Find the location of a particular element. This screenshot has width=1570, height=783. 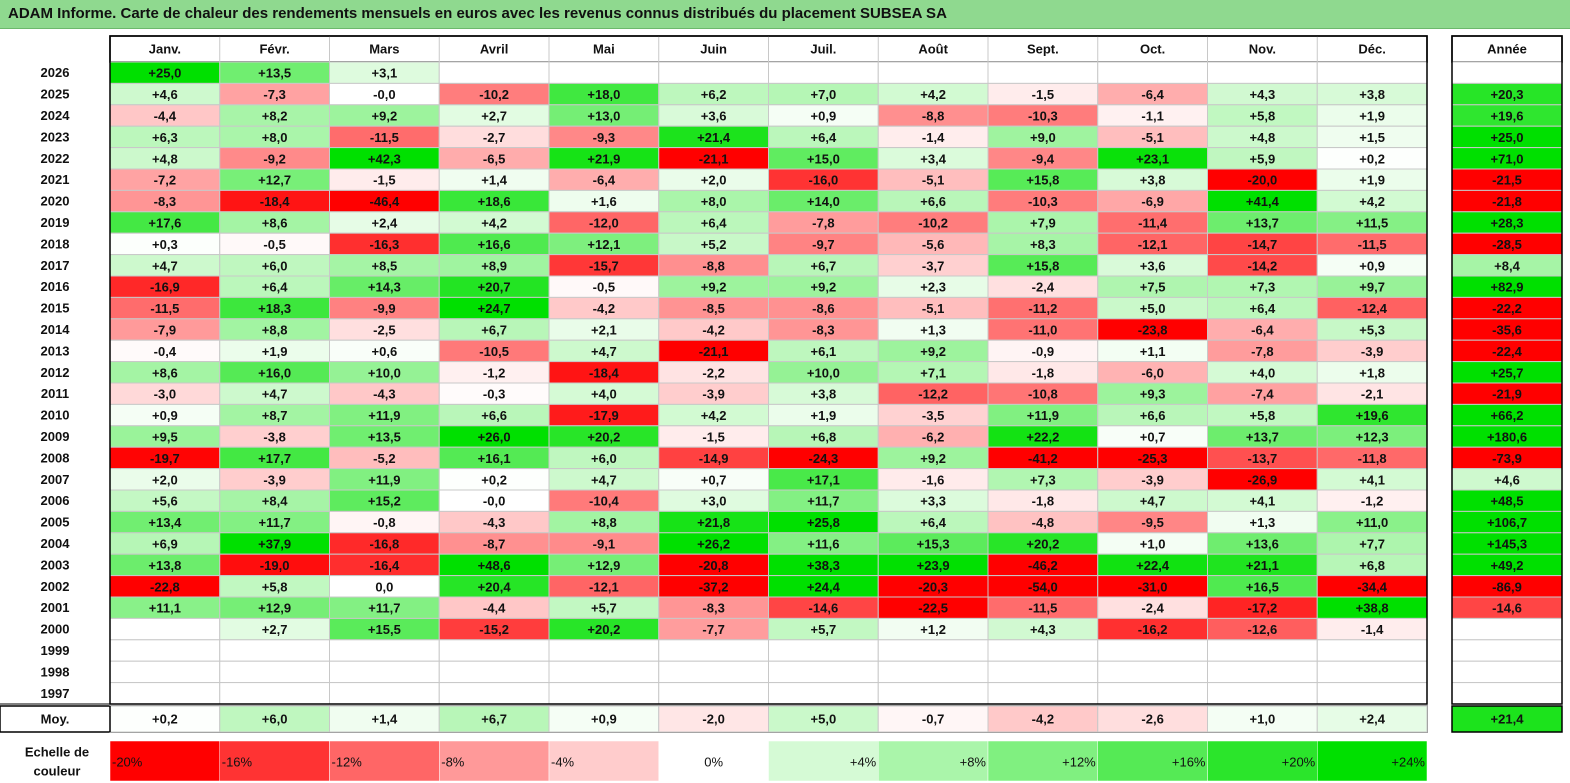

cell-value: -8,8 is located at coordinates (933, 116).